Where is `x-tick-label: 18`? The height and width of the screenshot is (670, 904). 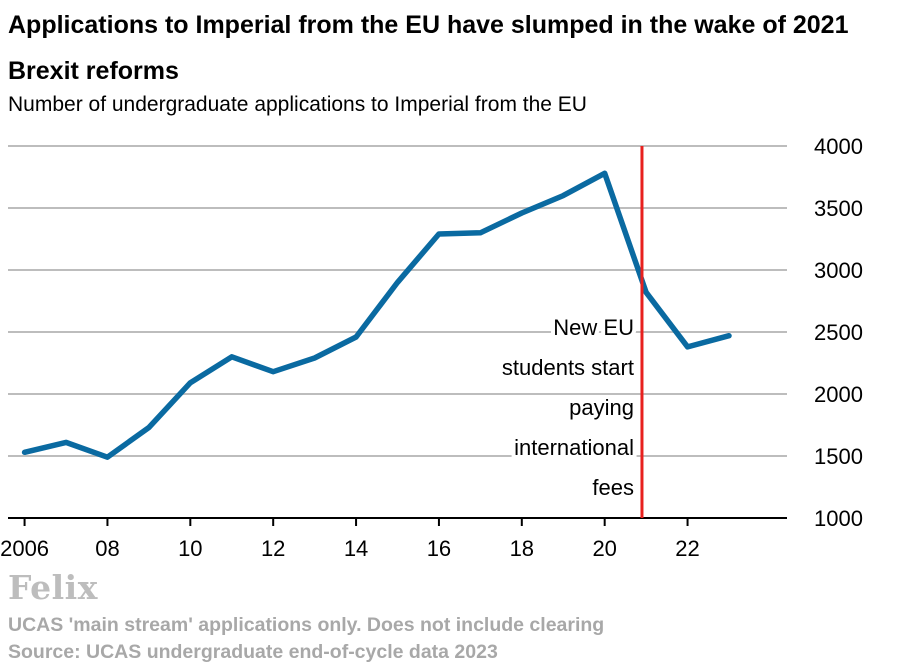
x-tick-label: 18 is located at coordinates (522, 548).